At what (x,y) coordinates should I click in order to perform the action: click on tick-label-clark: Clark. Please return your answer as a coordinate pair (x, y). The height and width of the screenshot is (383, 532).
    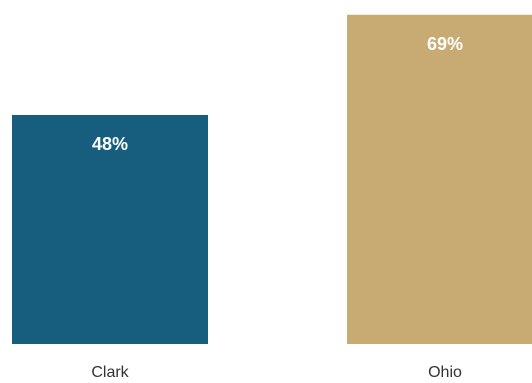
    Looking at the image, I should click on (110, 372).